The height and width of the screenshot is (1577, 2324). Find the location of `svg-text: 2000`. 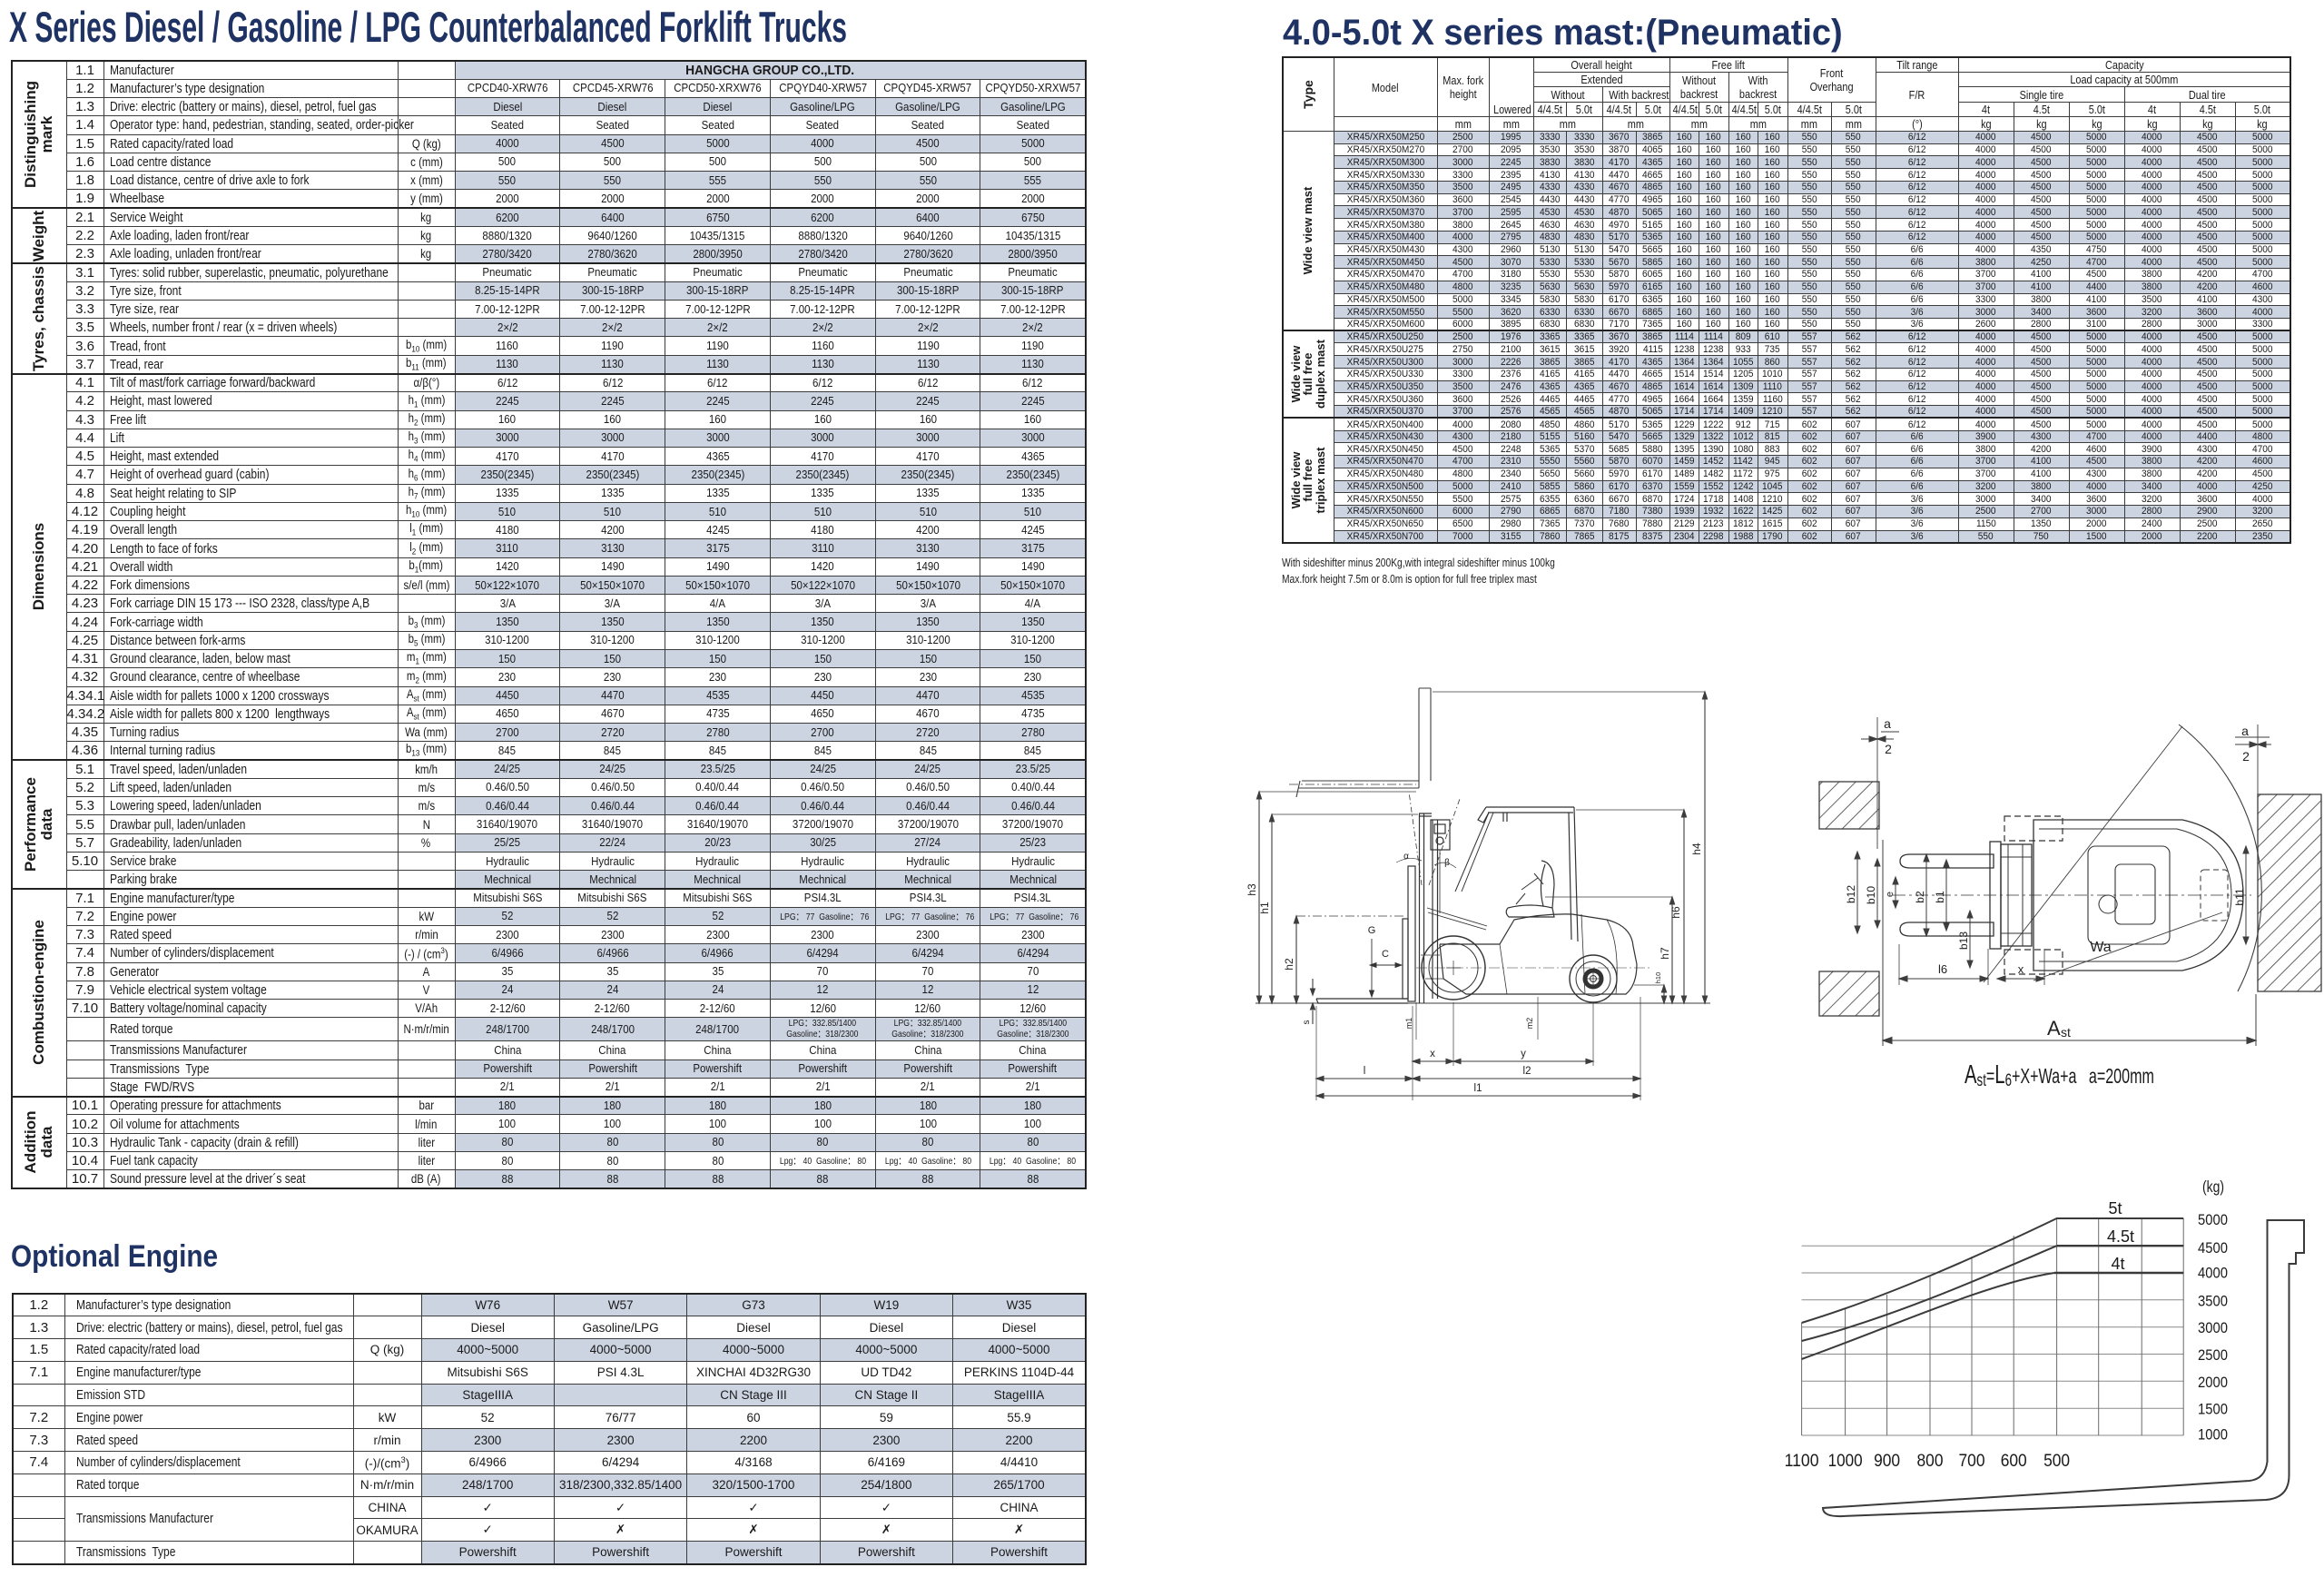

svg-text: 2000 is located at coordinates (2213, 1382).